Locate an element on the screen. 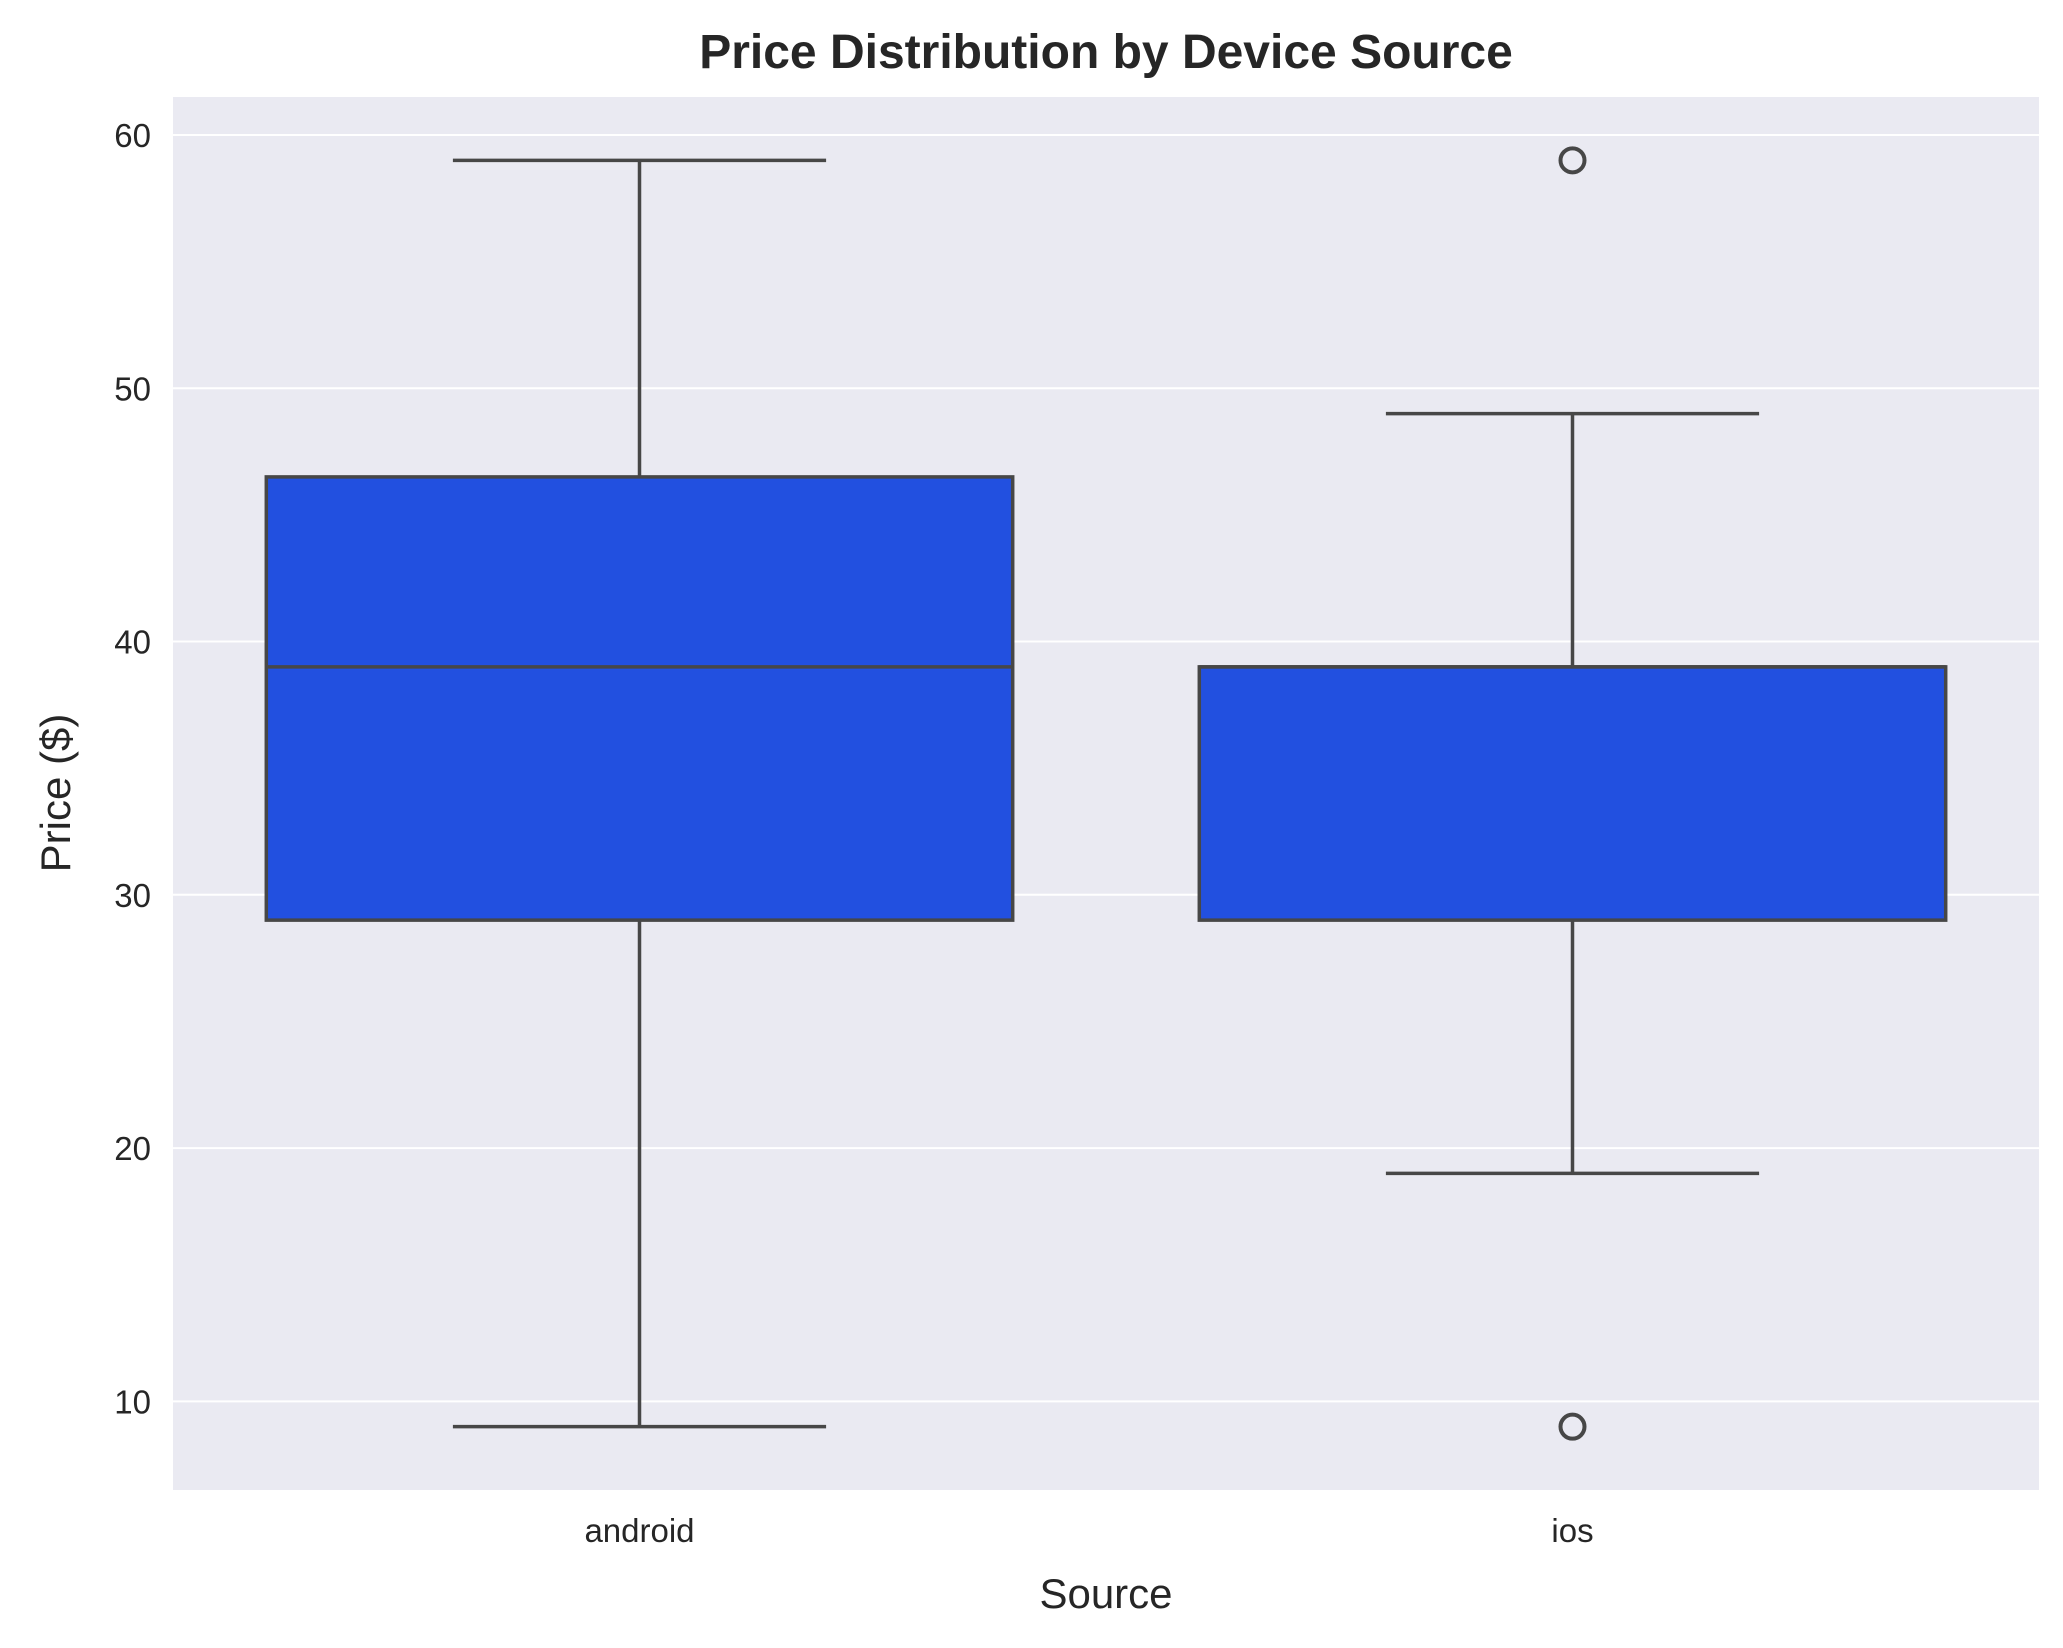 Image resolution: width=2063 pixels, height=1648 pixels. chart-title: Price Distribution by Device Source is located at coordinates (1106, 52).